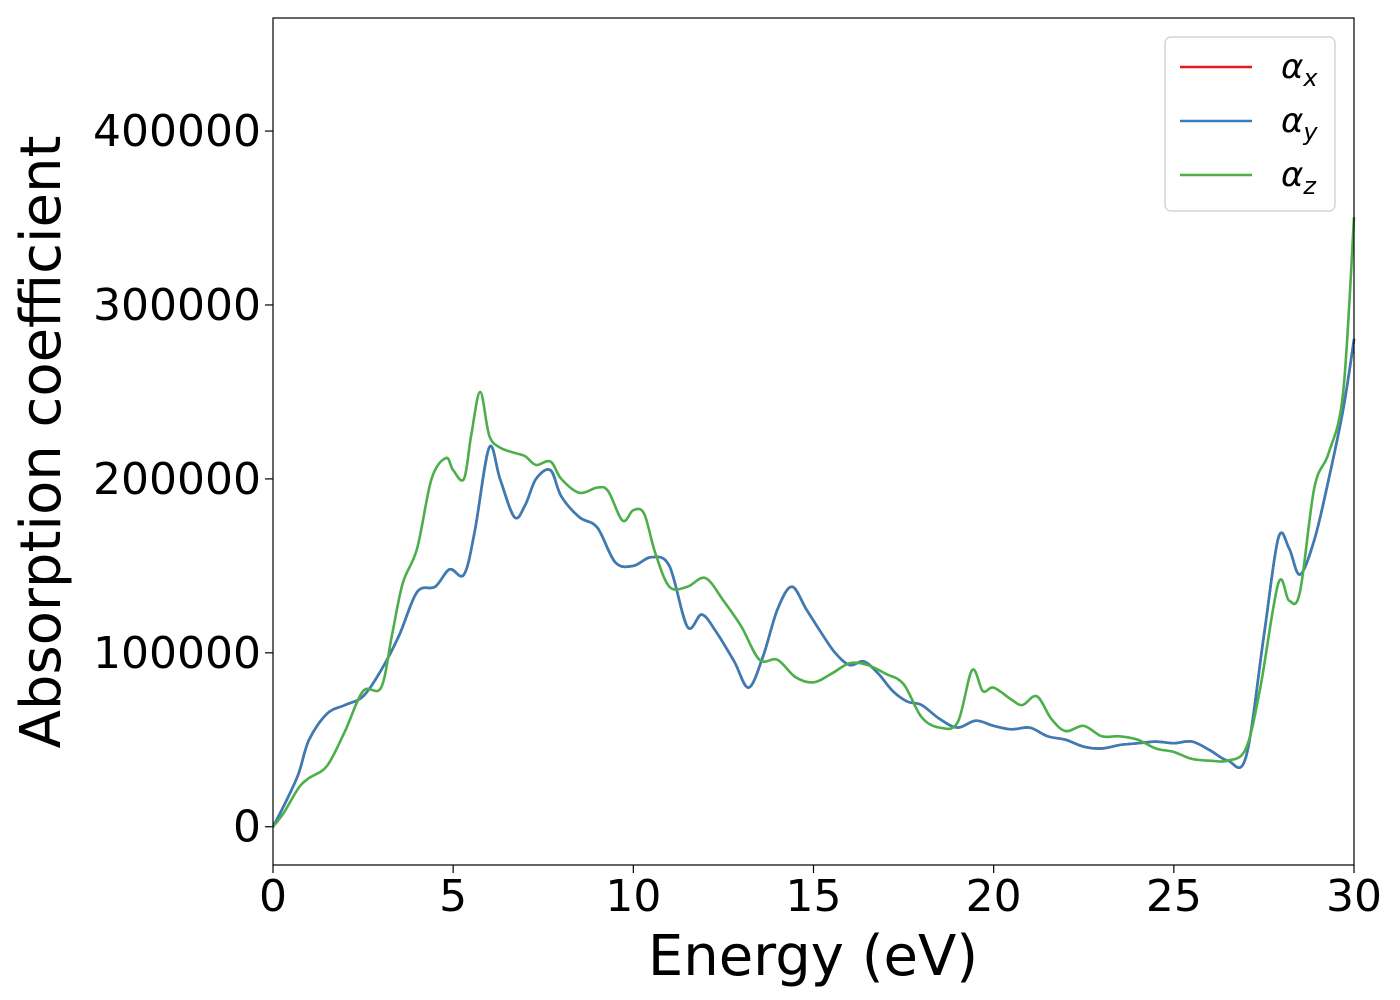  I want to click on x-axis-ticks: 0 5 10 15 20 25 30, so click(820, 893).